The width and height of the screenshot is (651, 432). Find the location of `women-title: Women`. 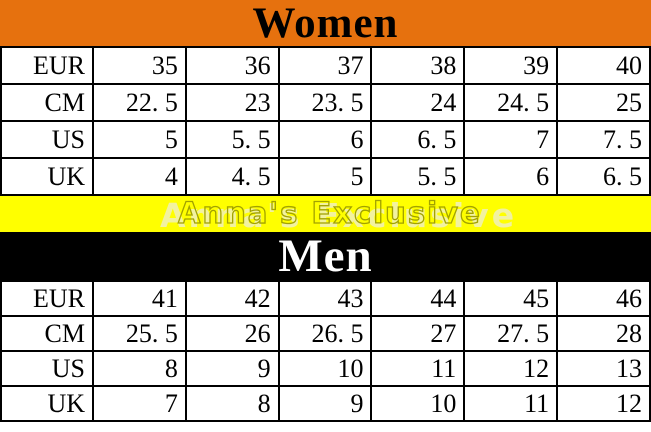

women-title: Women is located at coordinates (325, 23).